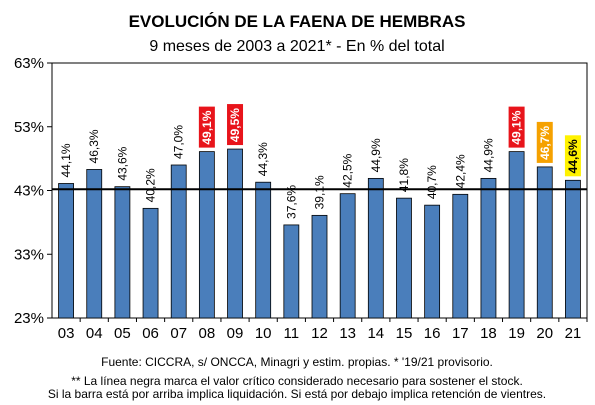  I want to click on data-label: 49,5%, so click(235, 125).